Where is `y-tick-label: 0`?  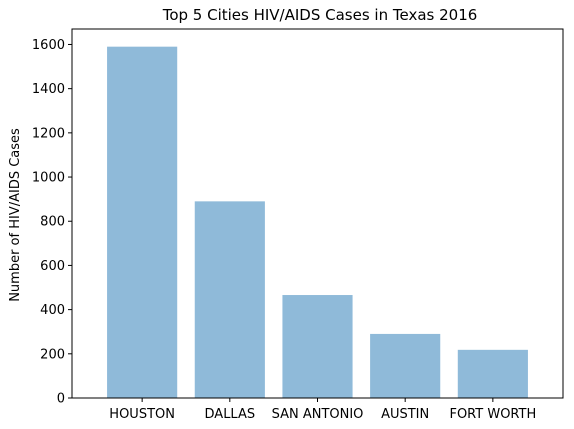
y-tick-label: 0 is located at coordinates (61, 399).